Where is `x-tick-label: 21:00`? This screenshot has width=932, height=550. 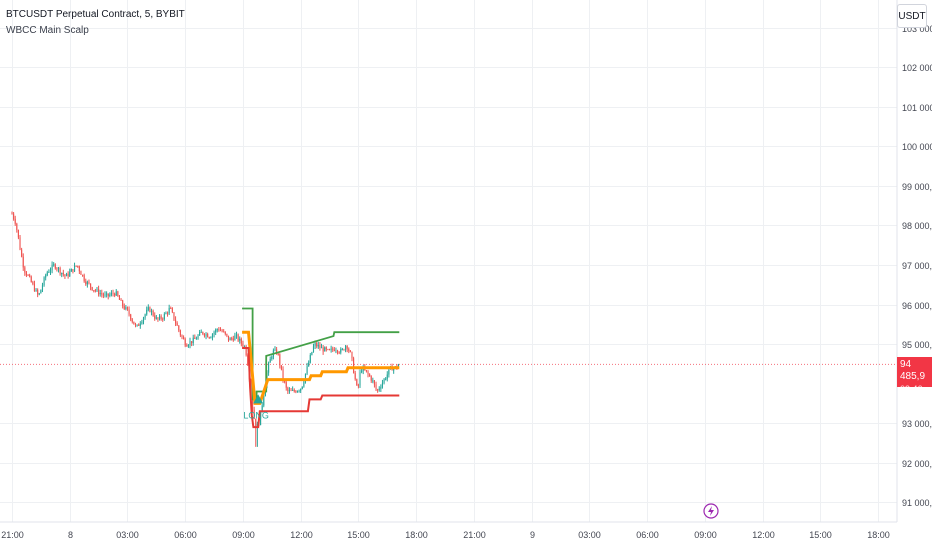
x-tick-label: 21:00 is located at coordinates (12, 535).